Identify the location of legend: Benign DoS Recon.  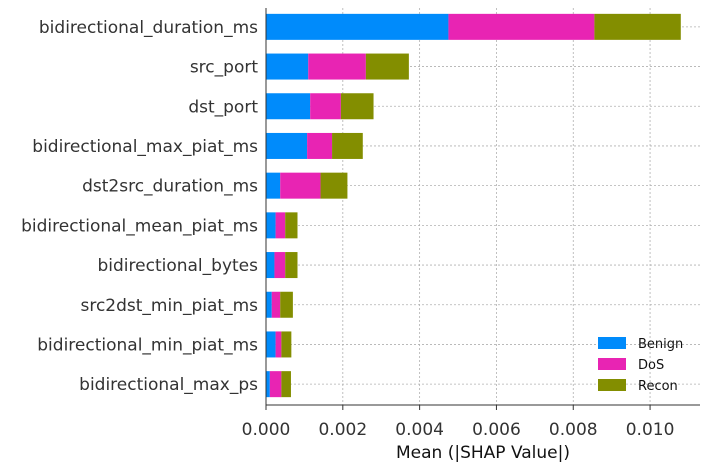
(640, 365).